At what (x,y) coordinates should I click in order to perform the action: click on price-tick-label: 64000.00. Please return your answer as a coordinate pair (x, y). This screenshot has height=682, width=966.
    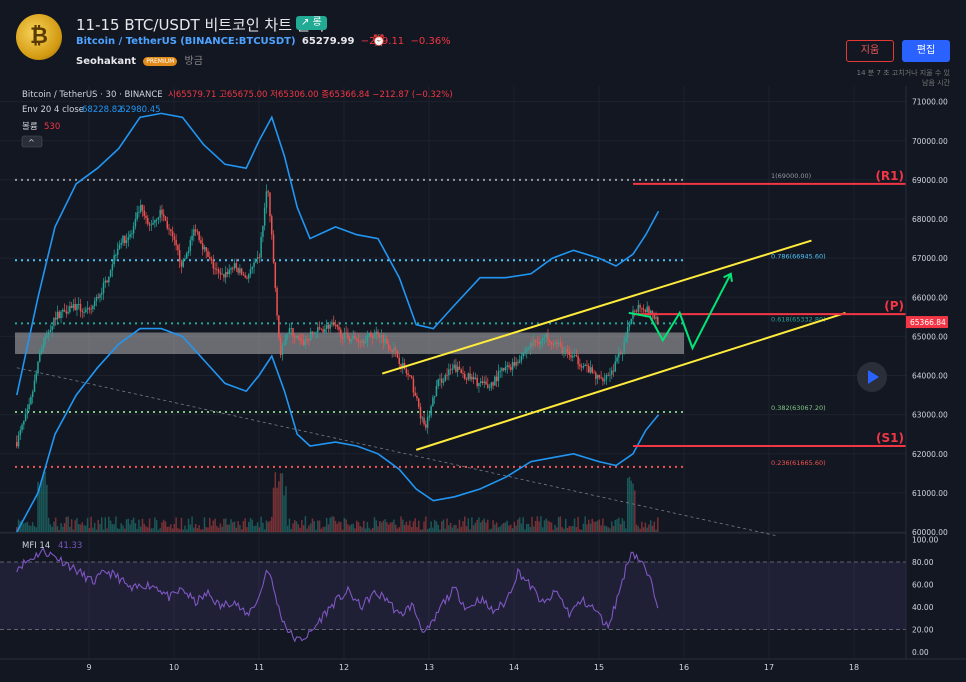
    Looking at the image, I should click on (930, 376).